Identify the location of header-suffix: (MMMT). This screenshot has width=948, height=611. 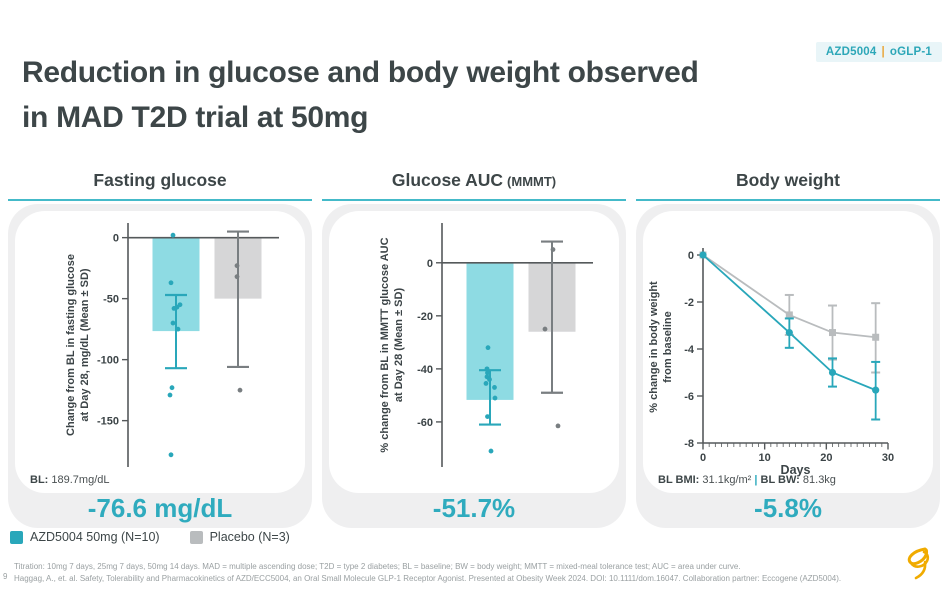
(532, 181).